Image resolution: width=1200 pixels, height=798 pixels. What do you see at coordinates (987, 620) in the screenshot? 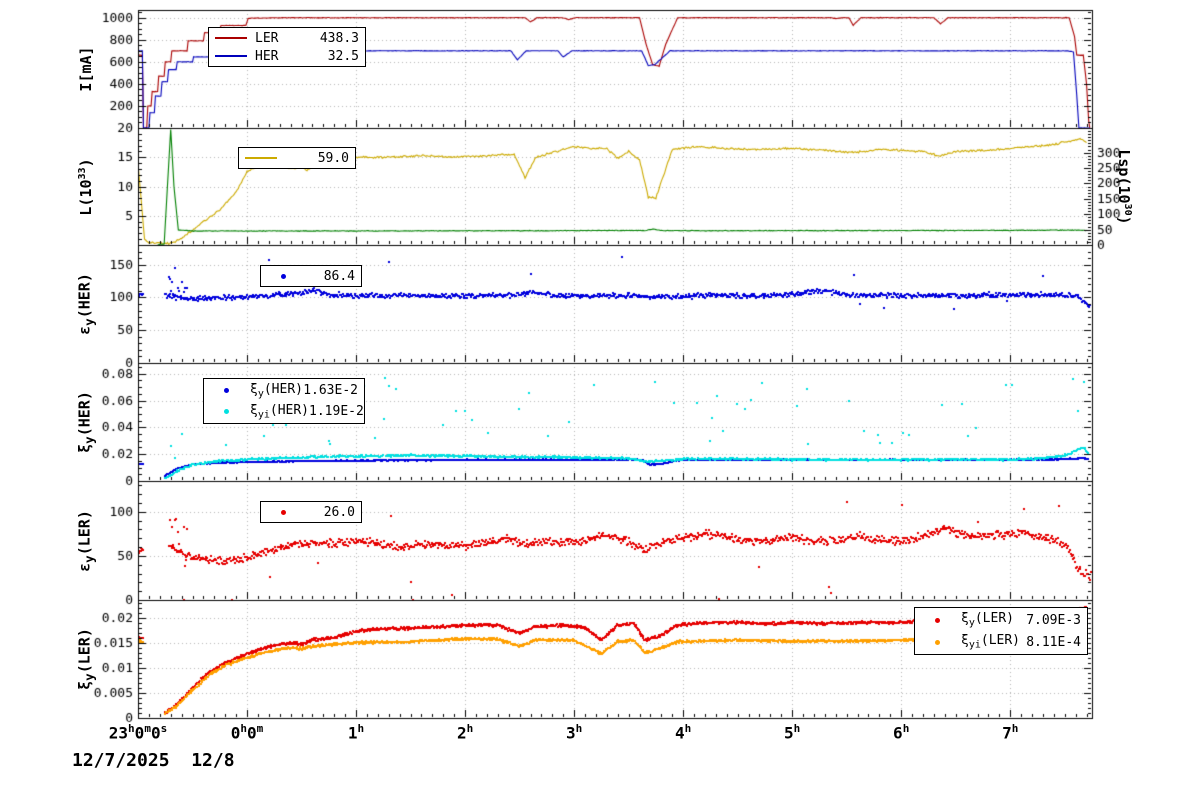
I see `legend-label: ξy(LER)` at bounding box center [987, 620].